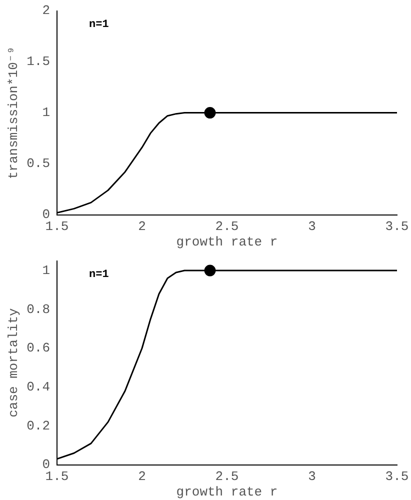  What do you see at coordinates (38, 387) in the screenshot?
I see `y-tick-label: 0.4` at bounding box center [38, 387].